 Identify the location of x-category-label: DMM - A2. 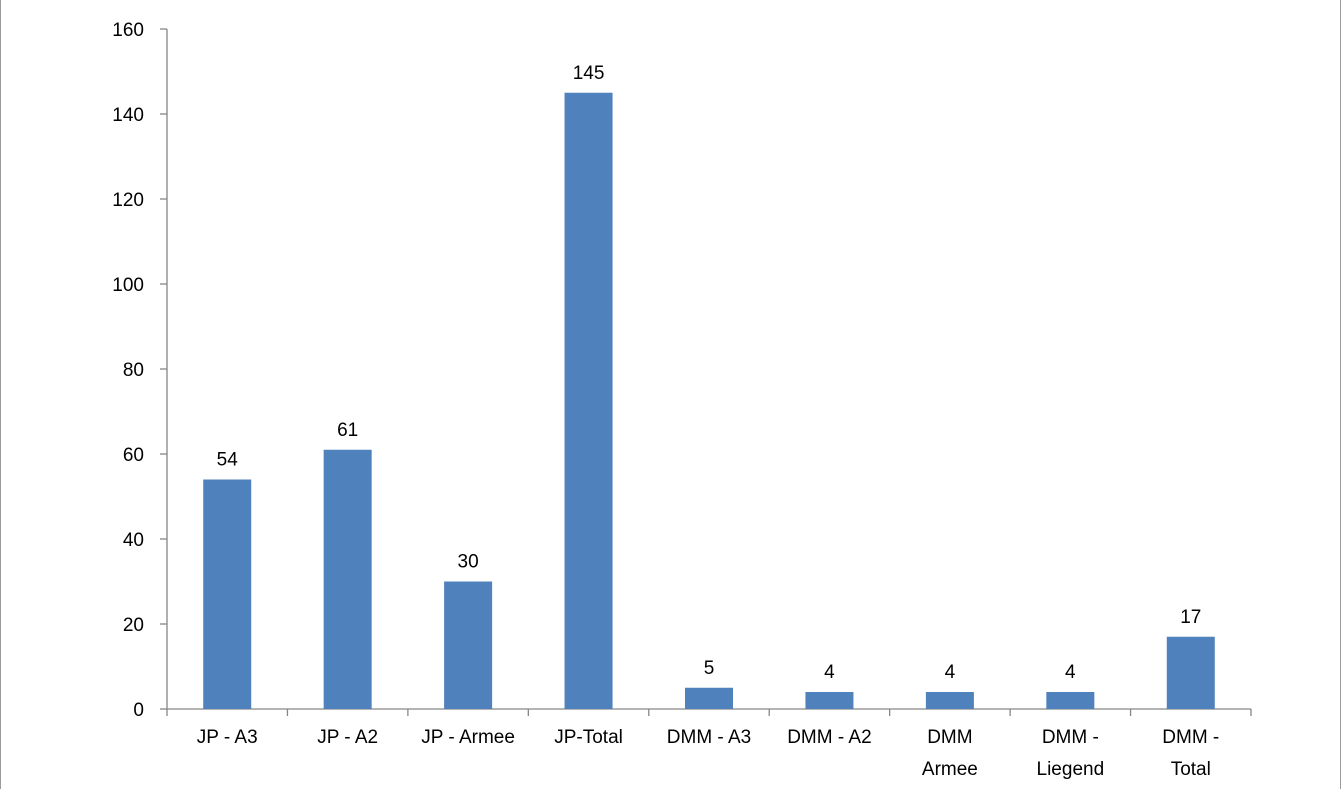
(829, 737).